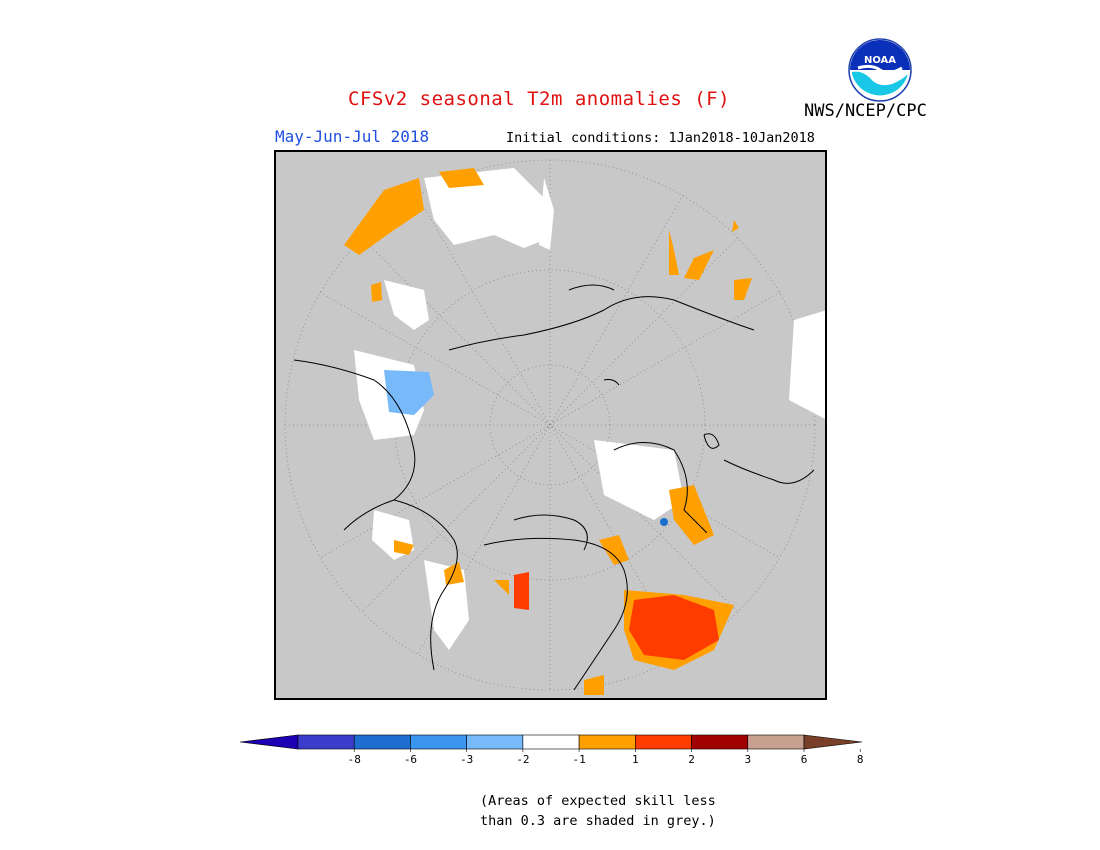 Image resolution: width=1100 pixels, height=850 pixels. What do you see at coordinates (880, 70) in the screenshot?
I see `noaa-logo: NOAA` at bounding box center [880, 70].